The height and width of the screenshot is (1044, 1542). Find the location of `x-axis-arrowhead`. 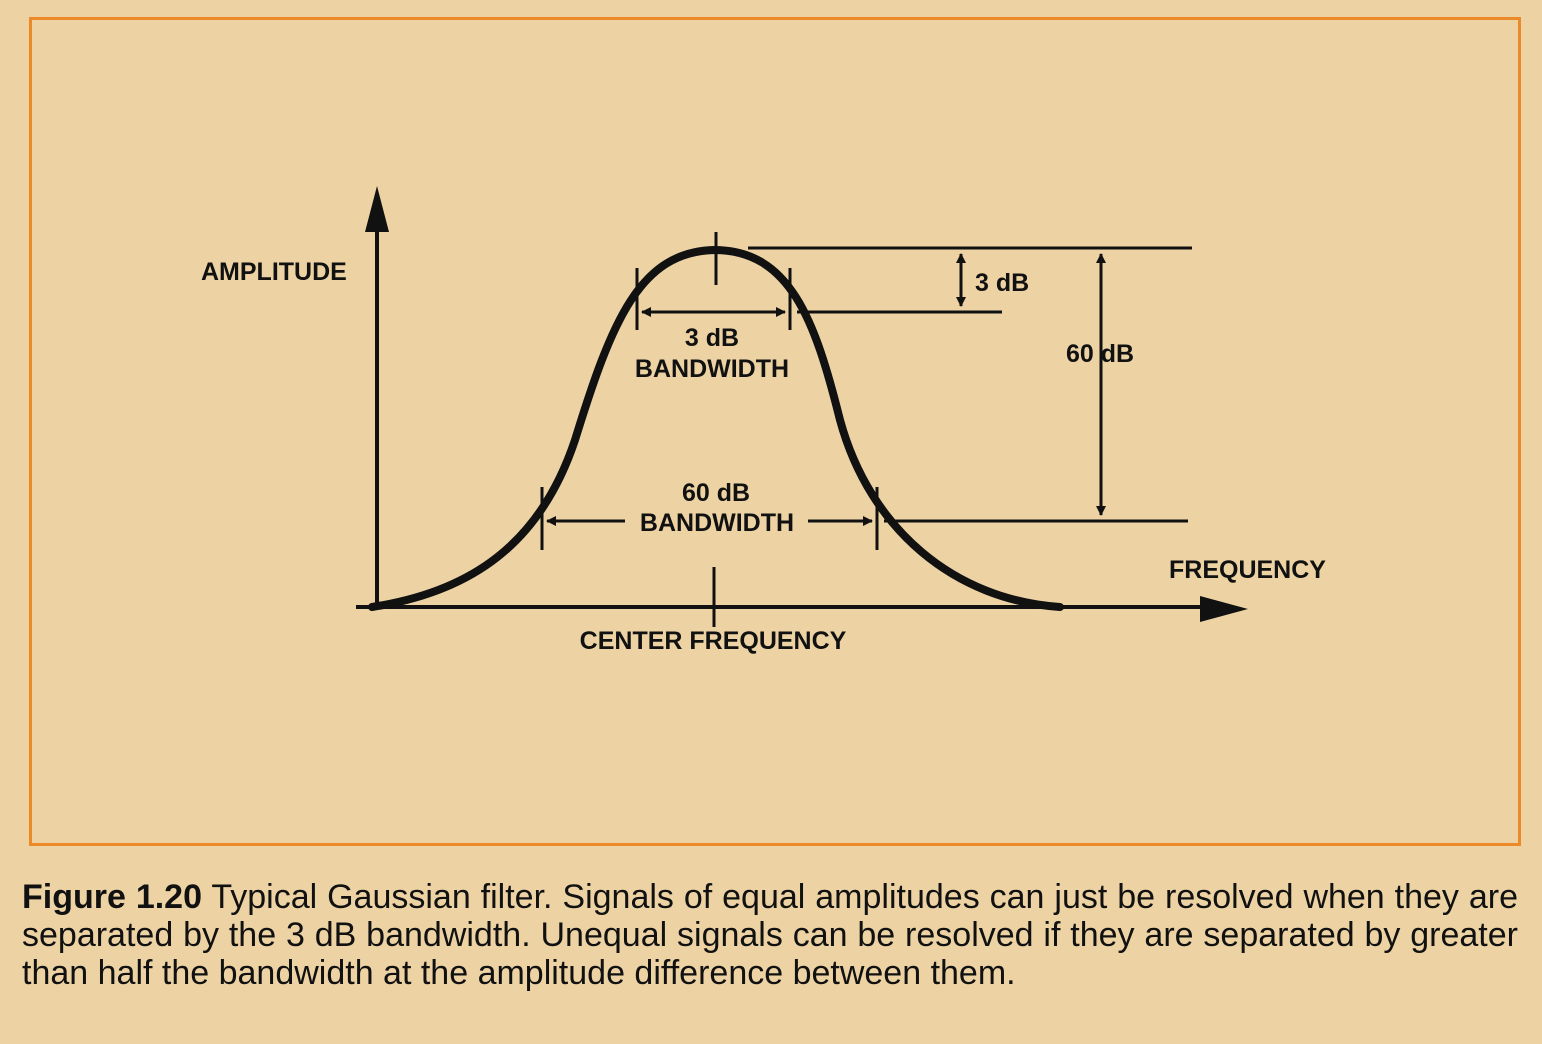

x-axis-arrowhead is located at coordinates (1224, 609).